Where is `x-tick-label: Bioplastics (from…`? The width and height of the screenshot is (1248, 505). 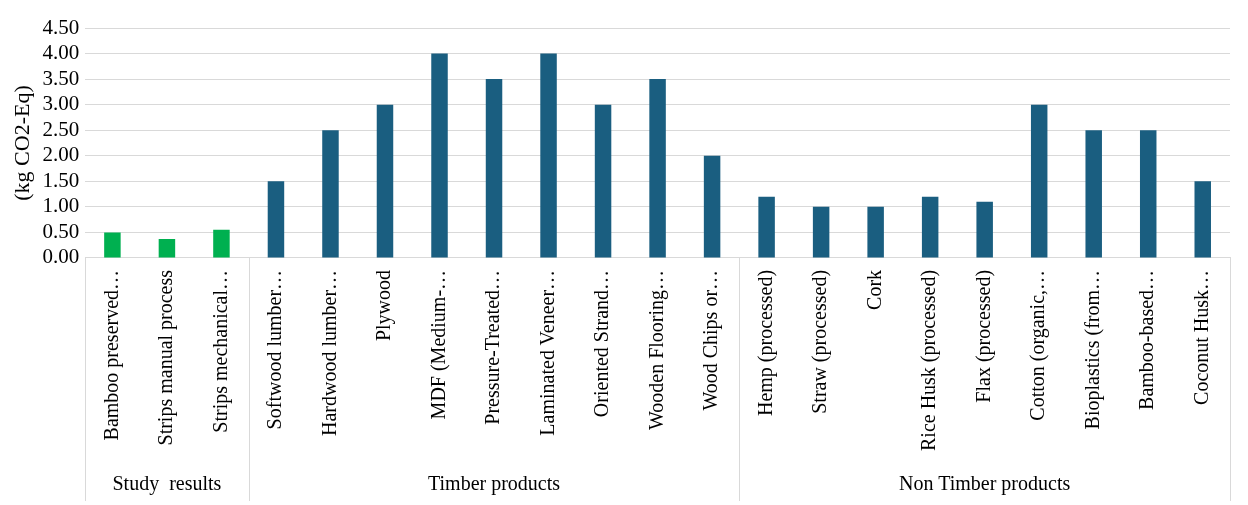 x-tick-label: Bioplastics (from… is located at coordinates (1092, 349).